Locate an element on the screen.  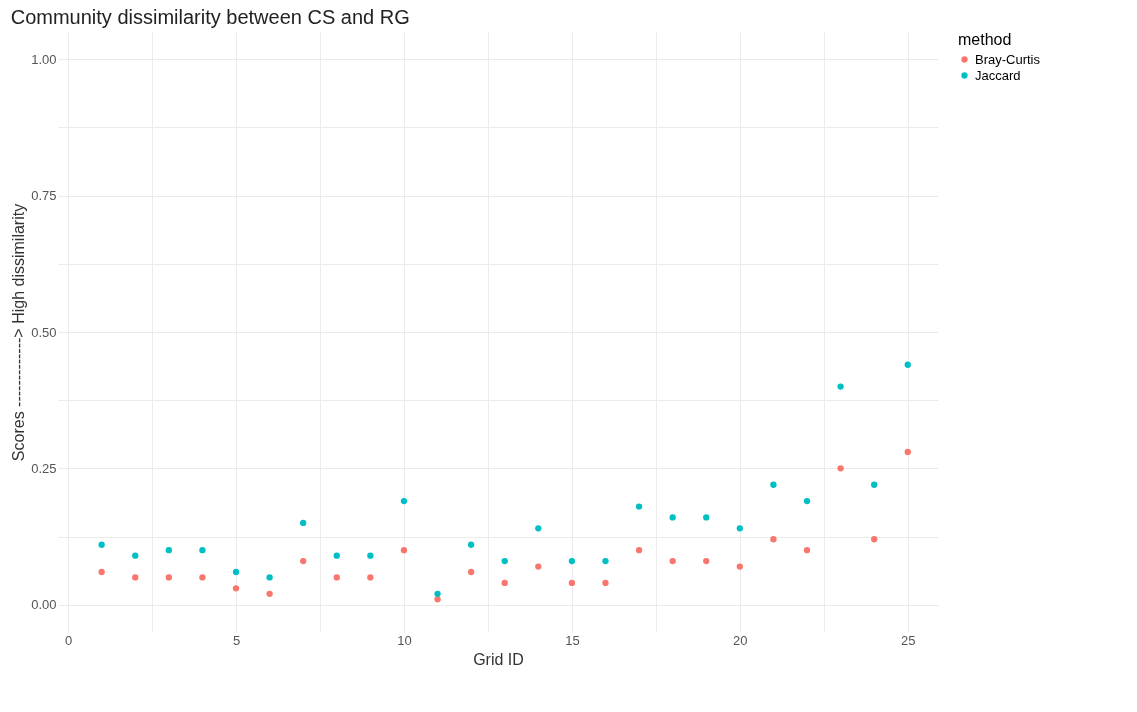
y-tick-label: 0.75 is located at coordinates (44, 196).